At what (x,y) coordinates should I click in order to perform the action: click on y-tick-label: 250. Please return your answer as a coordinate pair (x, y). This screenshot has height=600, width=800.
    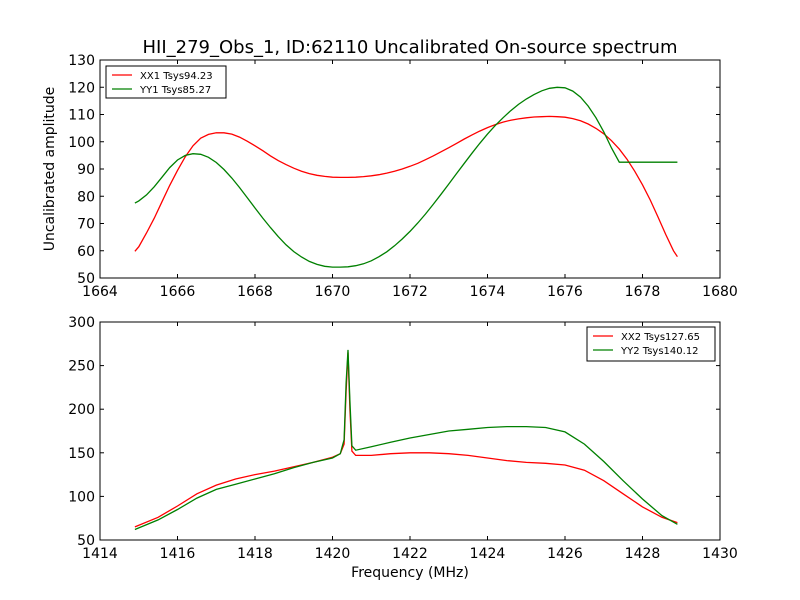
    Looking at the image, I should click on (81, 367).